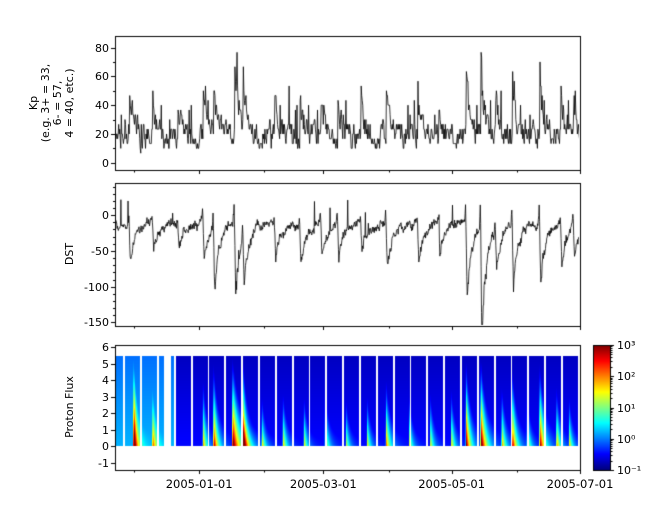  I want to click on x-tick-label: 2005-01-01, so click(199, 484).